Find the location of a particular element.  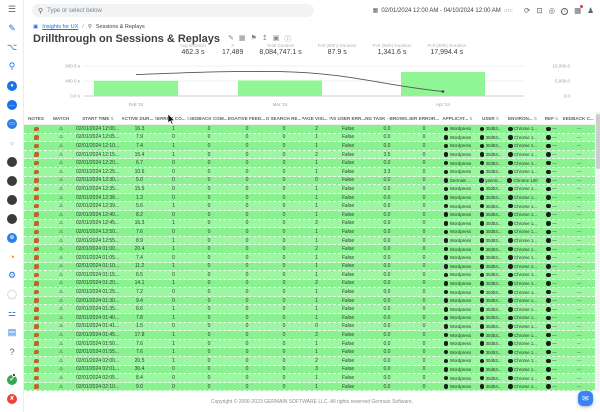

edit-title-icon: ✎ is located at coordinates (231, 38).